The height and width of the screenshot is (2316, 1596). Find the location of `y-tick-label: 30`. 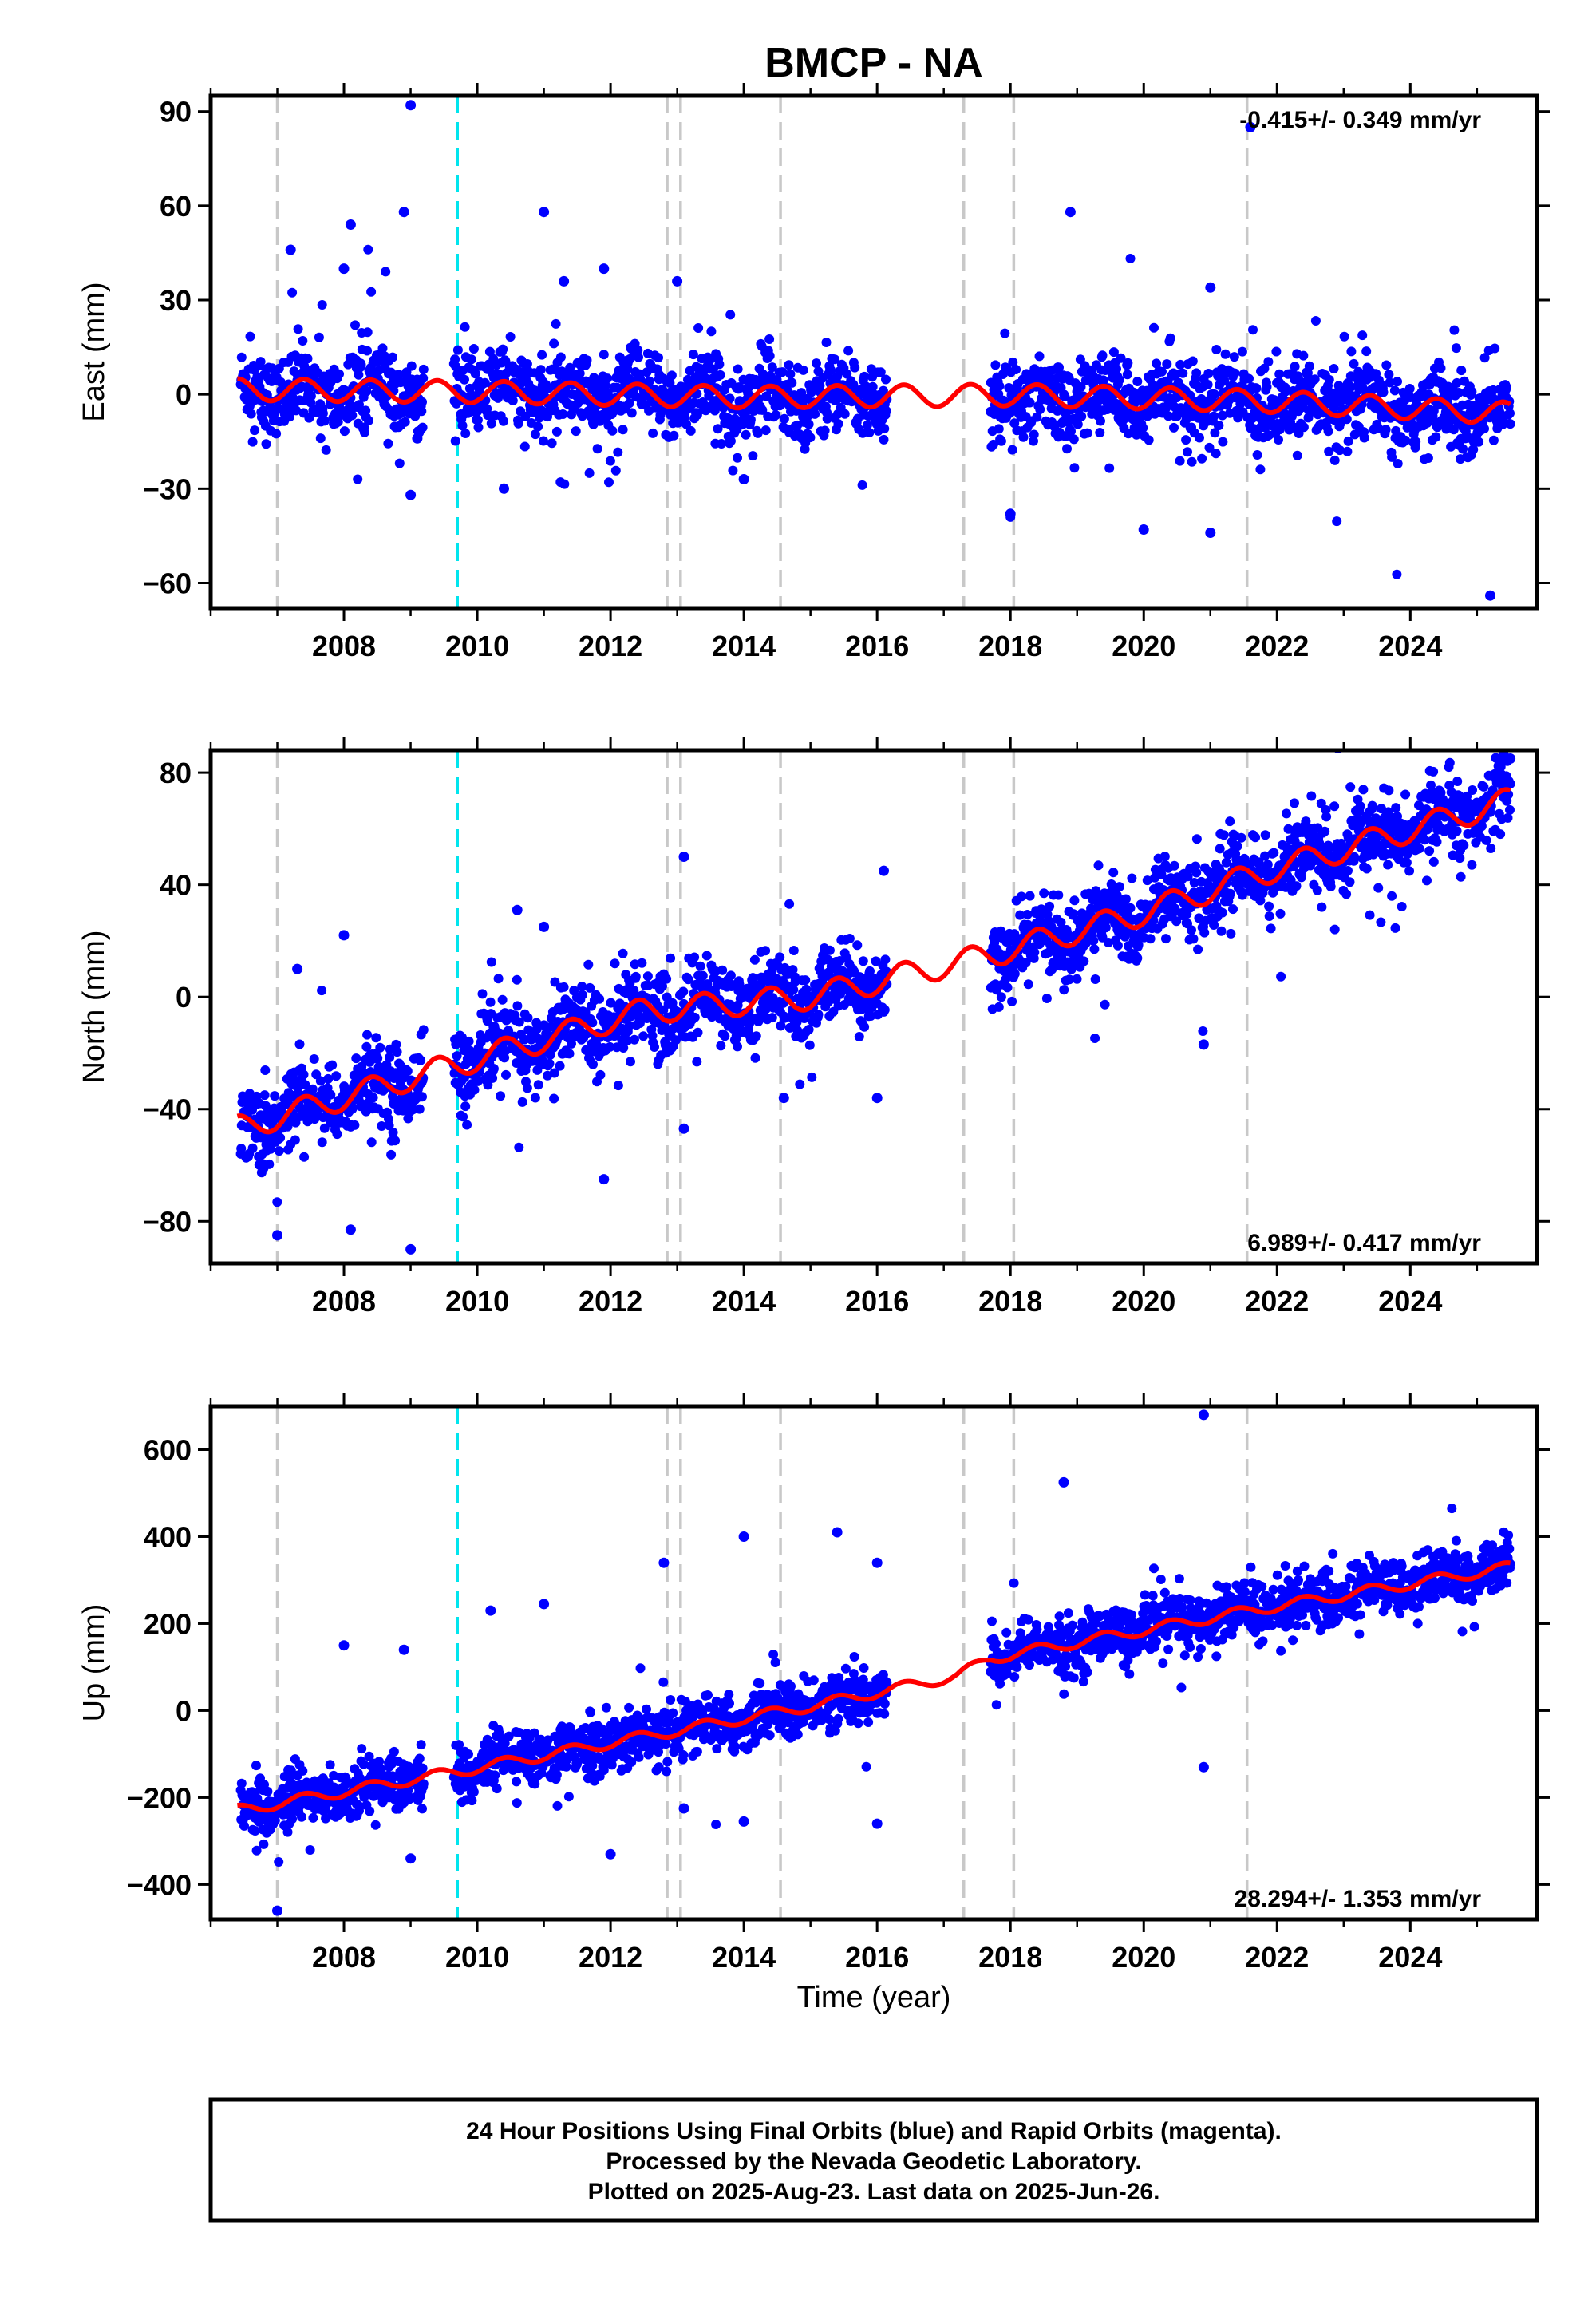

y-tick-label: 30 is located at coordinates (176, 300).